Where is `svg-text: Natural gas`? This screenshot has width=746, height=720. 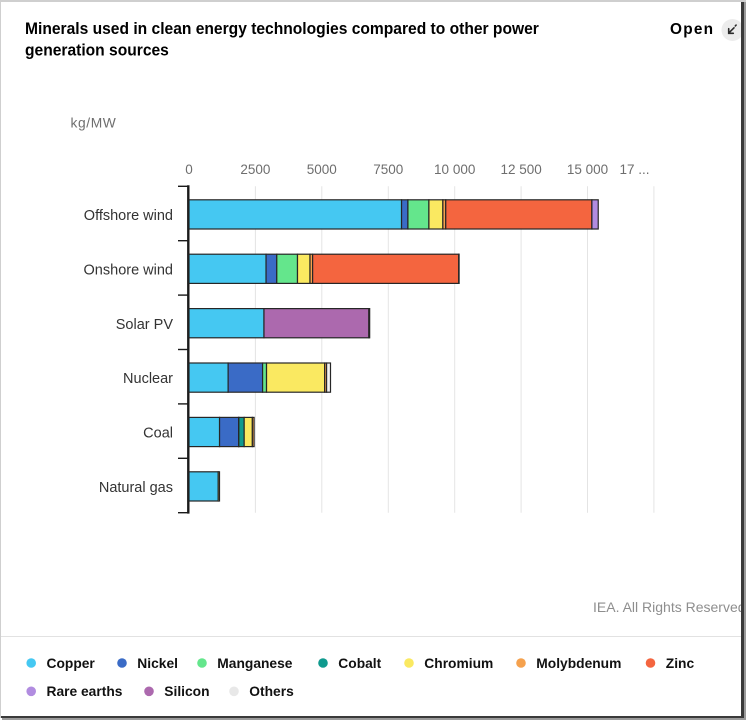
svg-text: Natural gas is located at coordinates (136, 488).